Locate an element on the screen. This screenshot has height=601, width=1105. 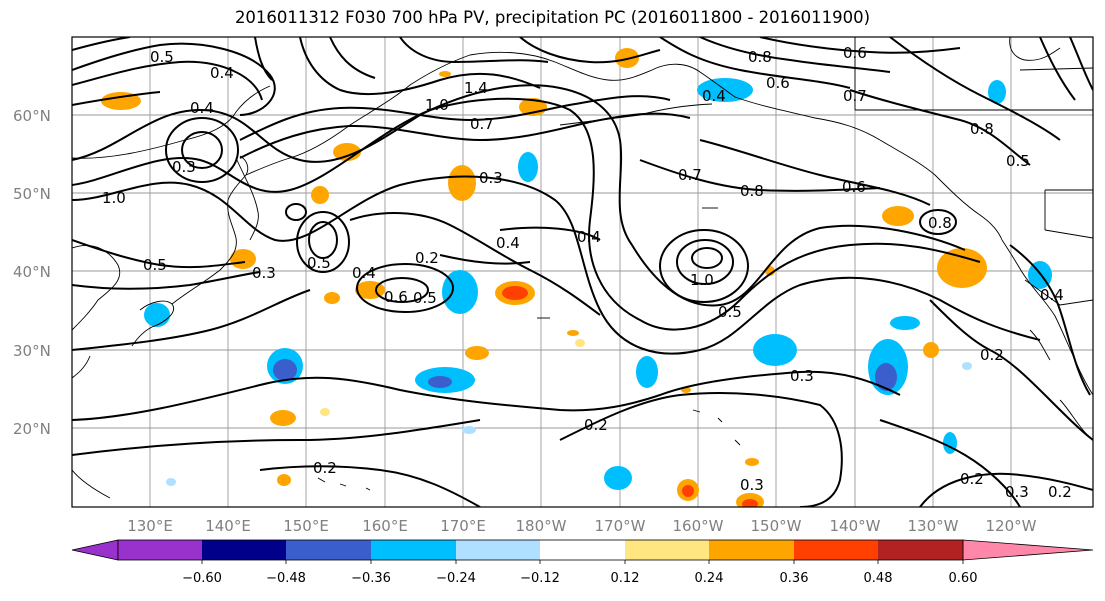
lon-label: 150°E is located at coordinates (306, 526).